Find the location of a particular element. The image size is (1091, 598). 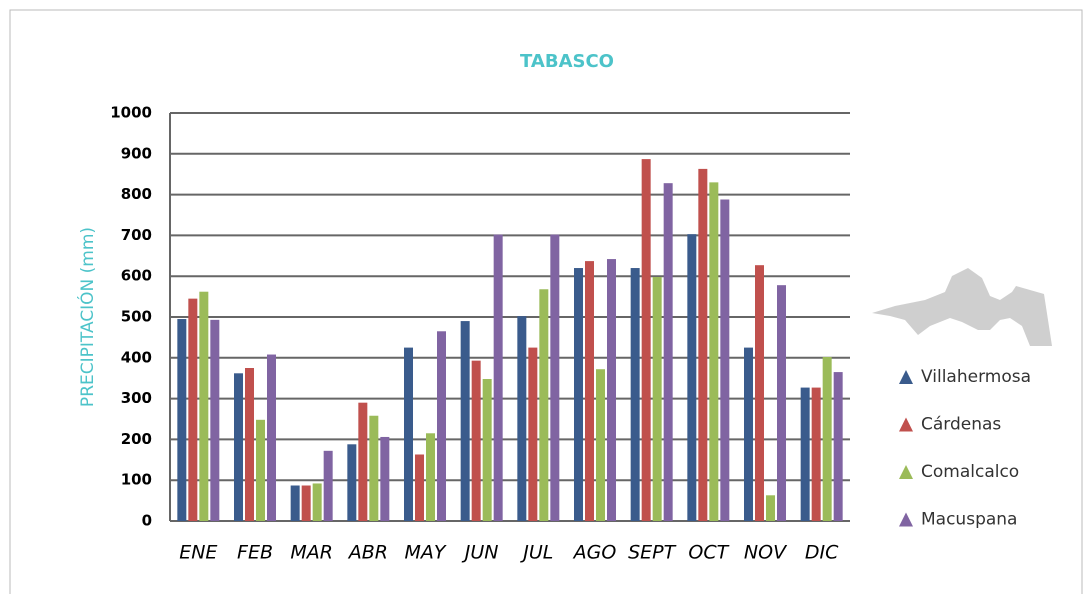

y-tick-label: 500 is located at coordinates (136, 317).